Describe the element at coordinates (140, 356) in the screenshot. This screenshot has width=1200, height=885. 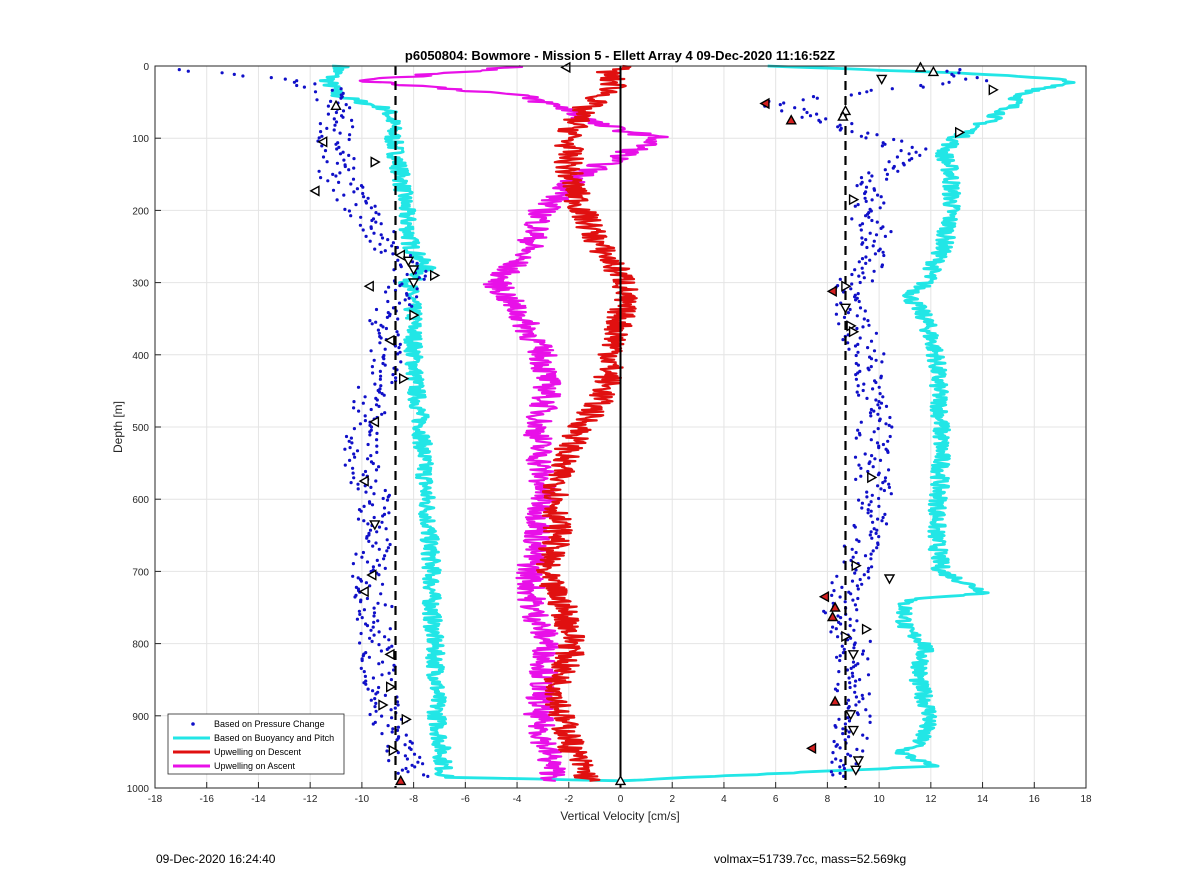
I see `y-tick-label: 400` at that location.